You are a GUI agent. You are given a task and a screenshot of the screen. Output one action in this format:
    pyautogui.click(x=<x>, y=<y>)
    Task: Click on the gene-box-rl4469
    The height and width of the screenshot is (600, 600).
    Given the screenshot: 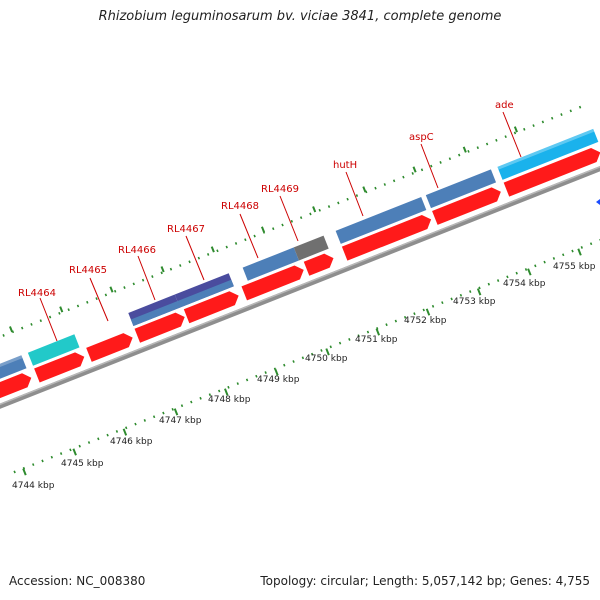 What is the action you would take?
    pyautogui.click(x=311, y=248)
    